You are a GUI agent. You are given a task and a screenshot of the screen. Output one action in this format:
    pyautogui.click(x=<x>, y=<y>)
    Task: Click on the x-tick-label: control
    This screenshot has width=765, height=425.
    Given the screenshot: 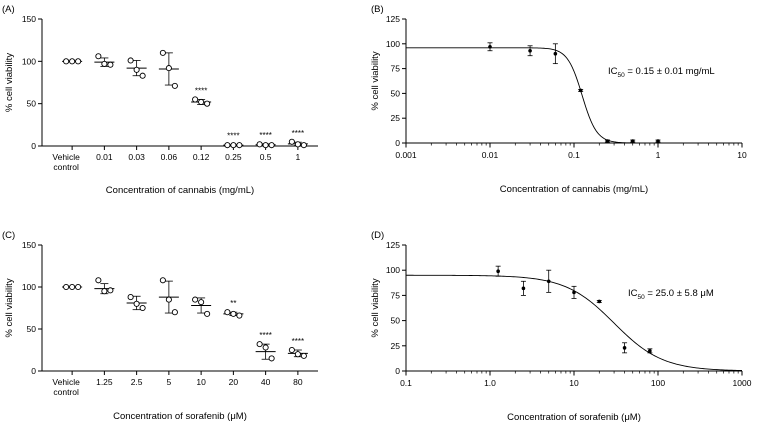 What is the action you would take?
    pyautogui.click(x=66, y=392)
    